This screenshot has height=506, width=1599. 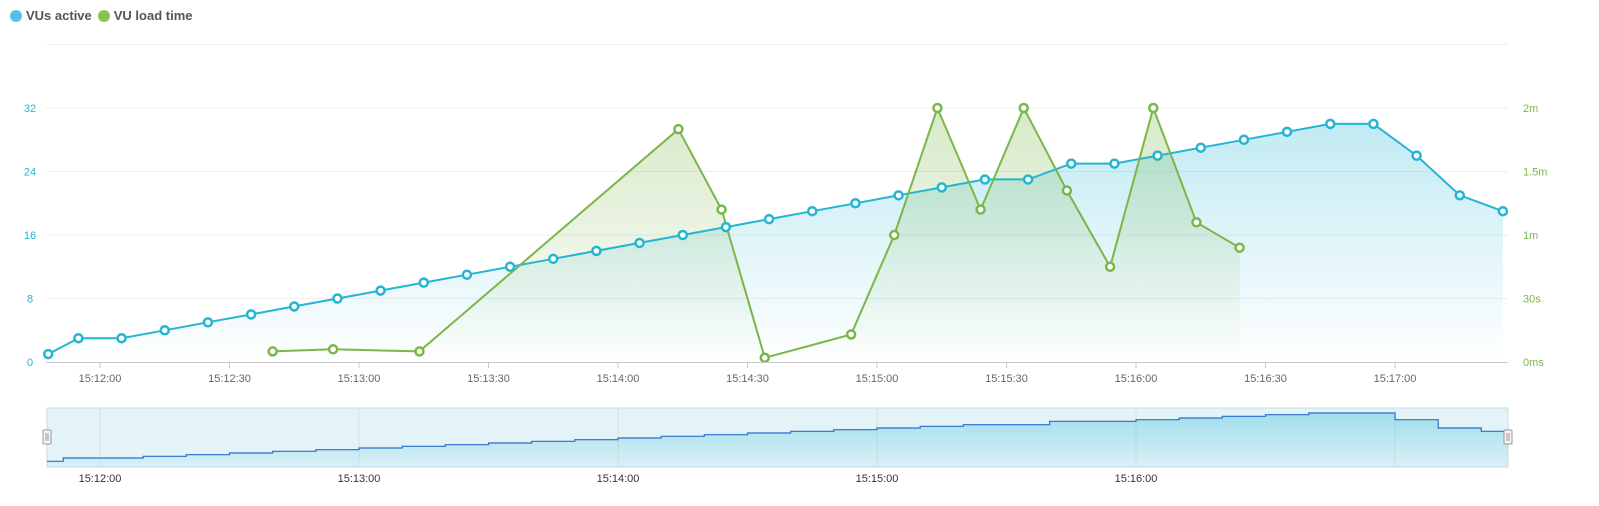 I want to click on vu-load-time-legend-dot, so click(x=103, y=15).